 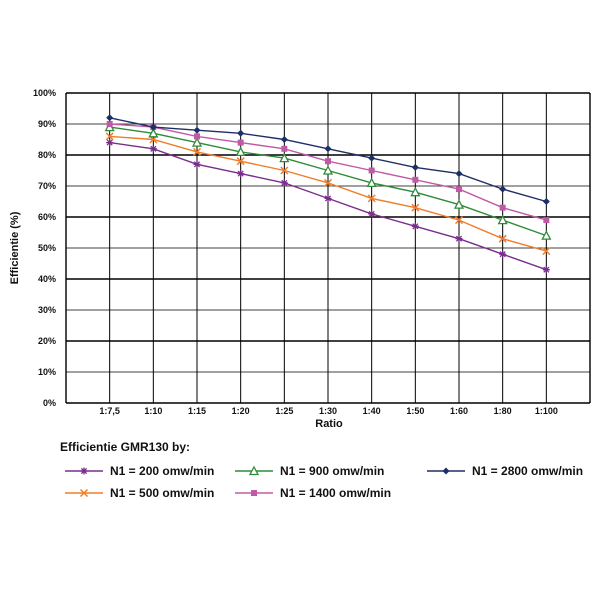 What do you see at coordinates (47, 217) in the screenshot?
I see `y-tick-label: 60%` at bounding box center [47, 217].